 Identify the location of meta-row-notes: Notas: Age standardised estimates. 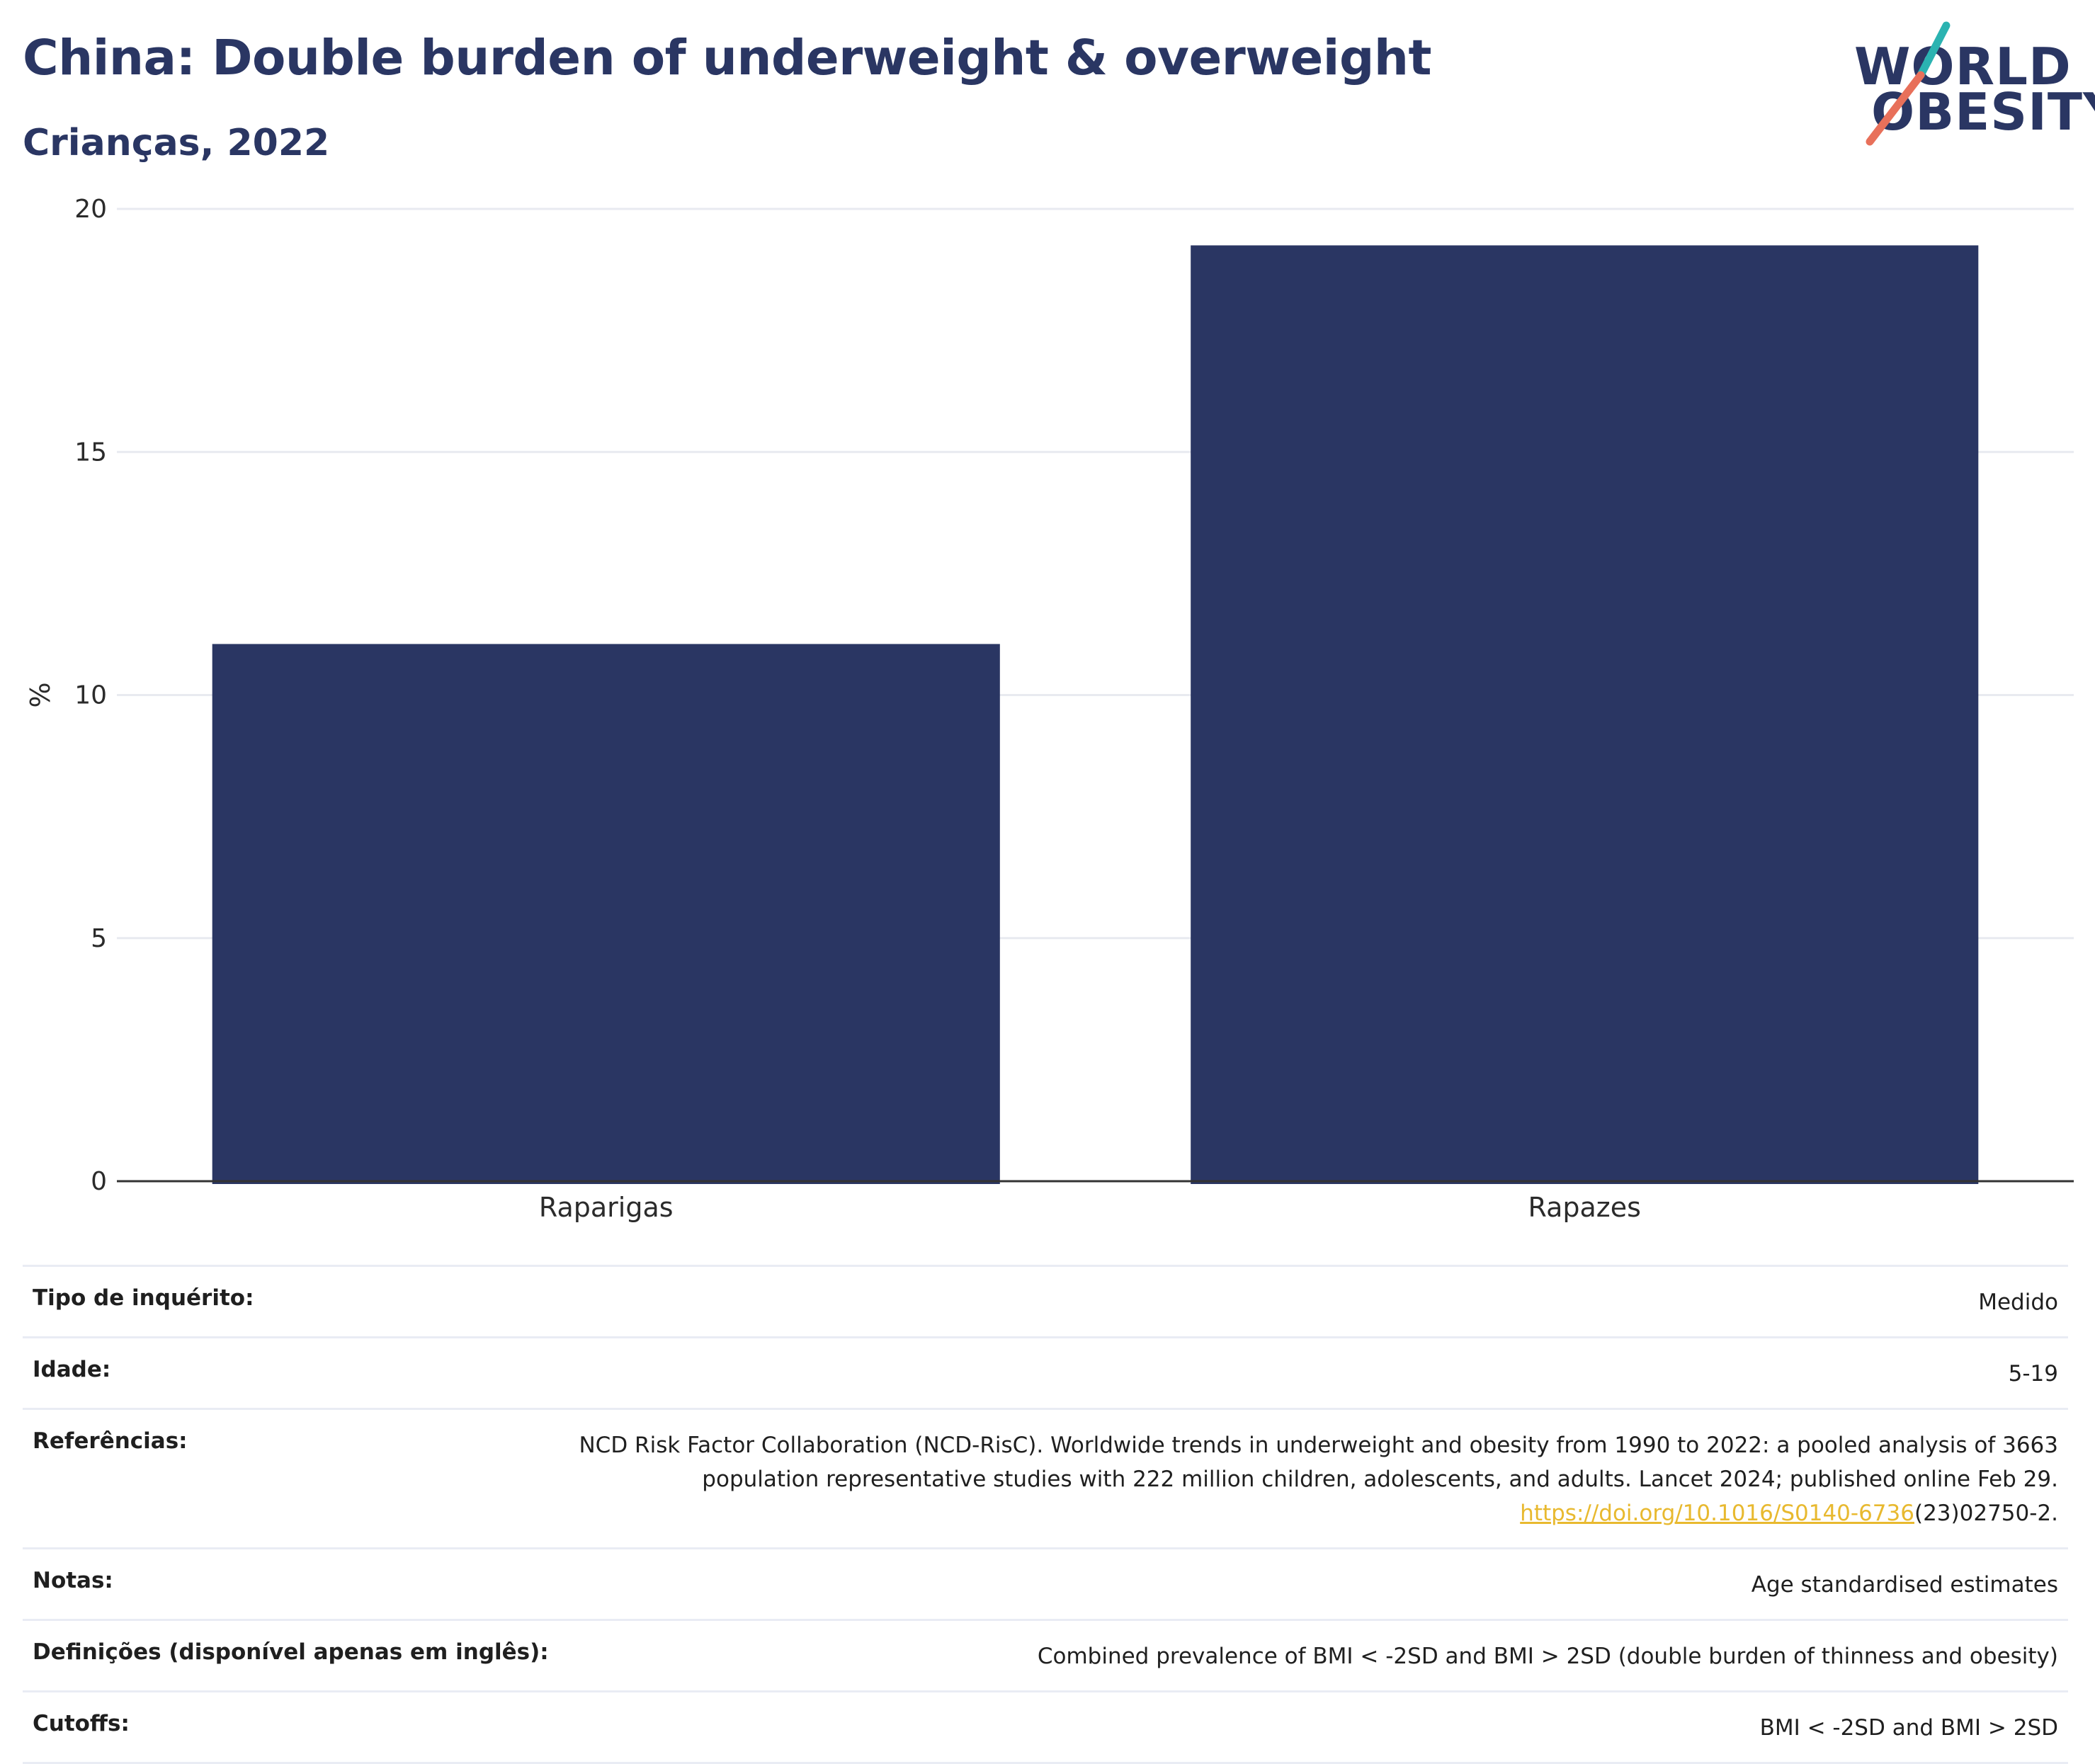
(1045, 1583).